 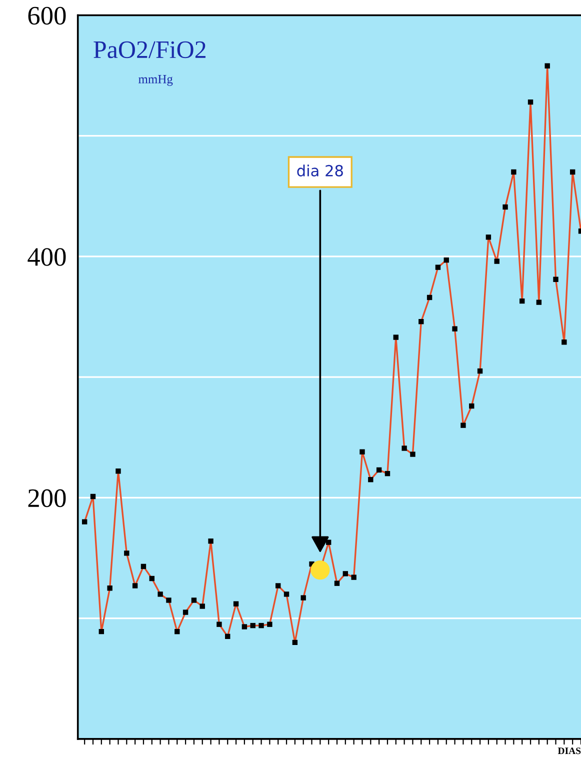 What do you see at coordinates (155, 80) in the screenshot?
I see `text: mmHg` at bounding box center [155, 80].